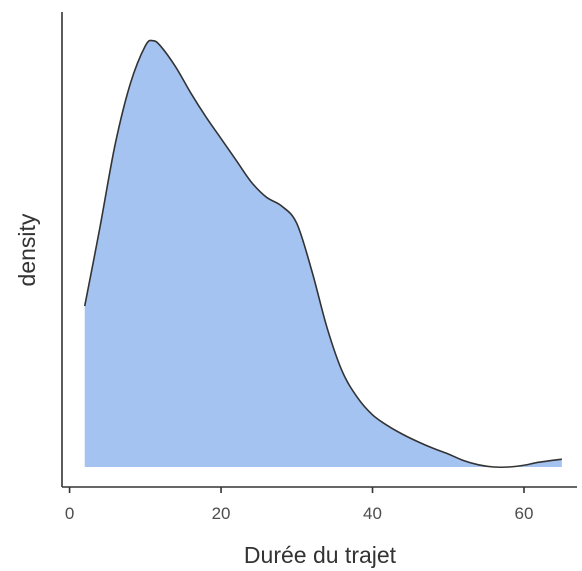  Describe the element at coordinates (27, 249) in the screenshot. I see `y-axis-title: density` at that location.